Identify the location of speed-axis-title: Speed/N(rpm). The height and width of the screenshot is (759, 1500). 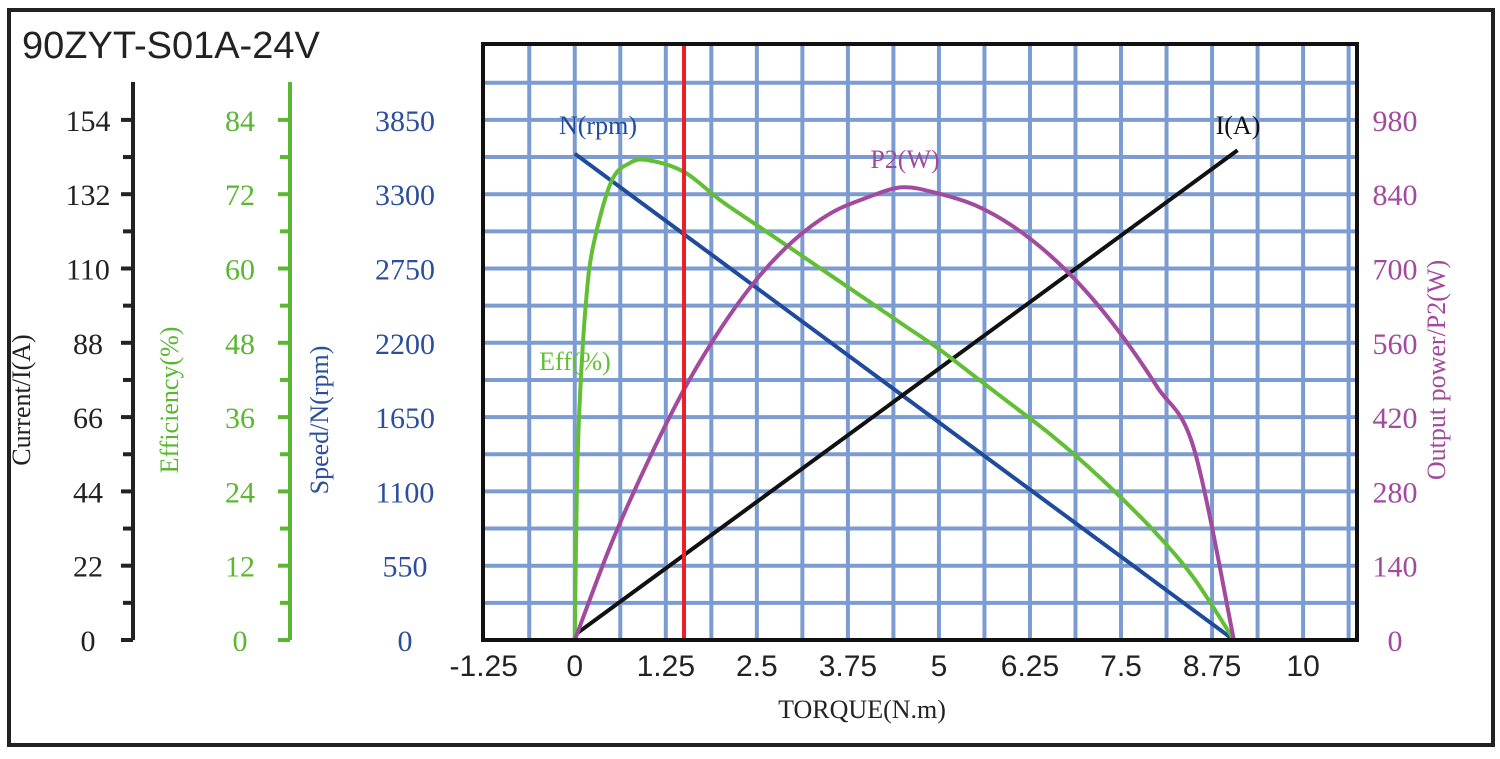
(319, 420).